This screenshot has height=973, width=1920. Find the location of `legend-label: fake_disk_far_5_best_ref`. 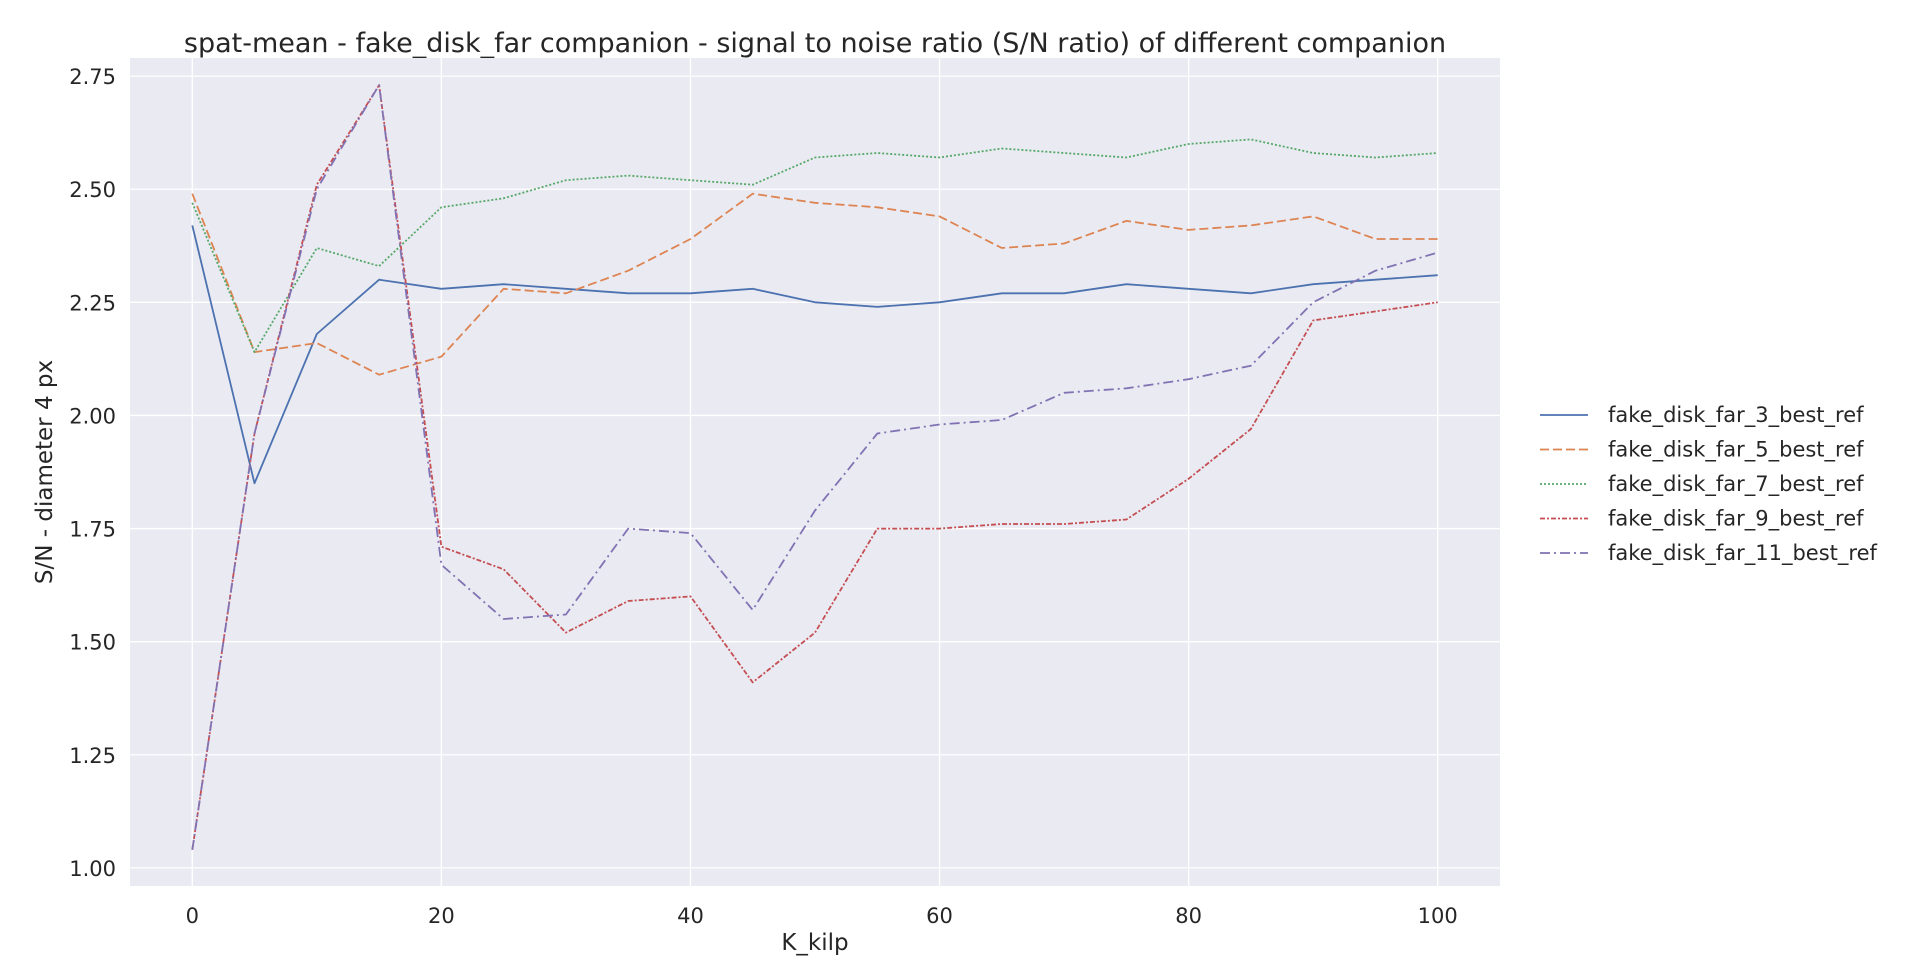

legend-label: fake_disk_far_5_best_ref is located at coordinates (1736, 450).